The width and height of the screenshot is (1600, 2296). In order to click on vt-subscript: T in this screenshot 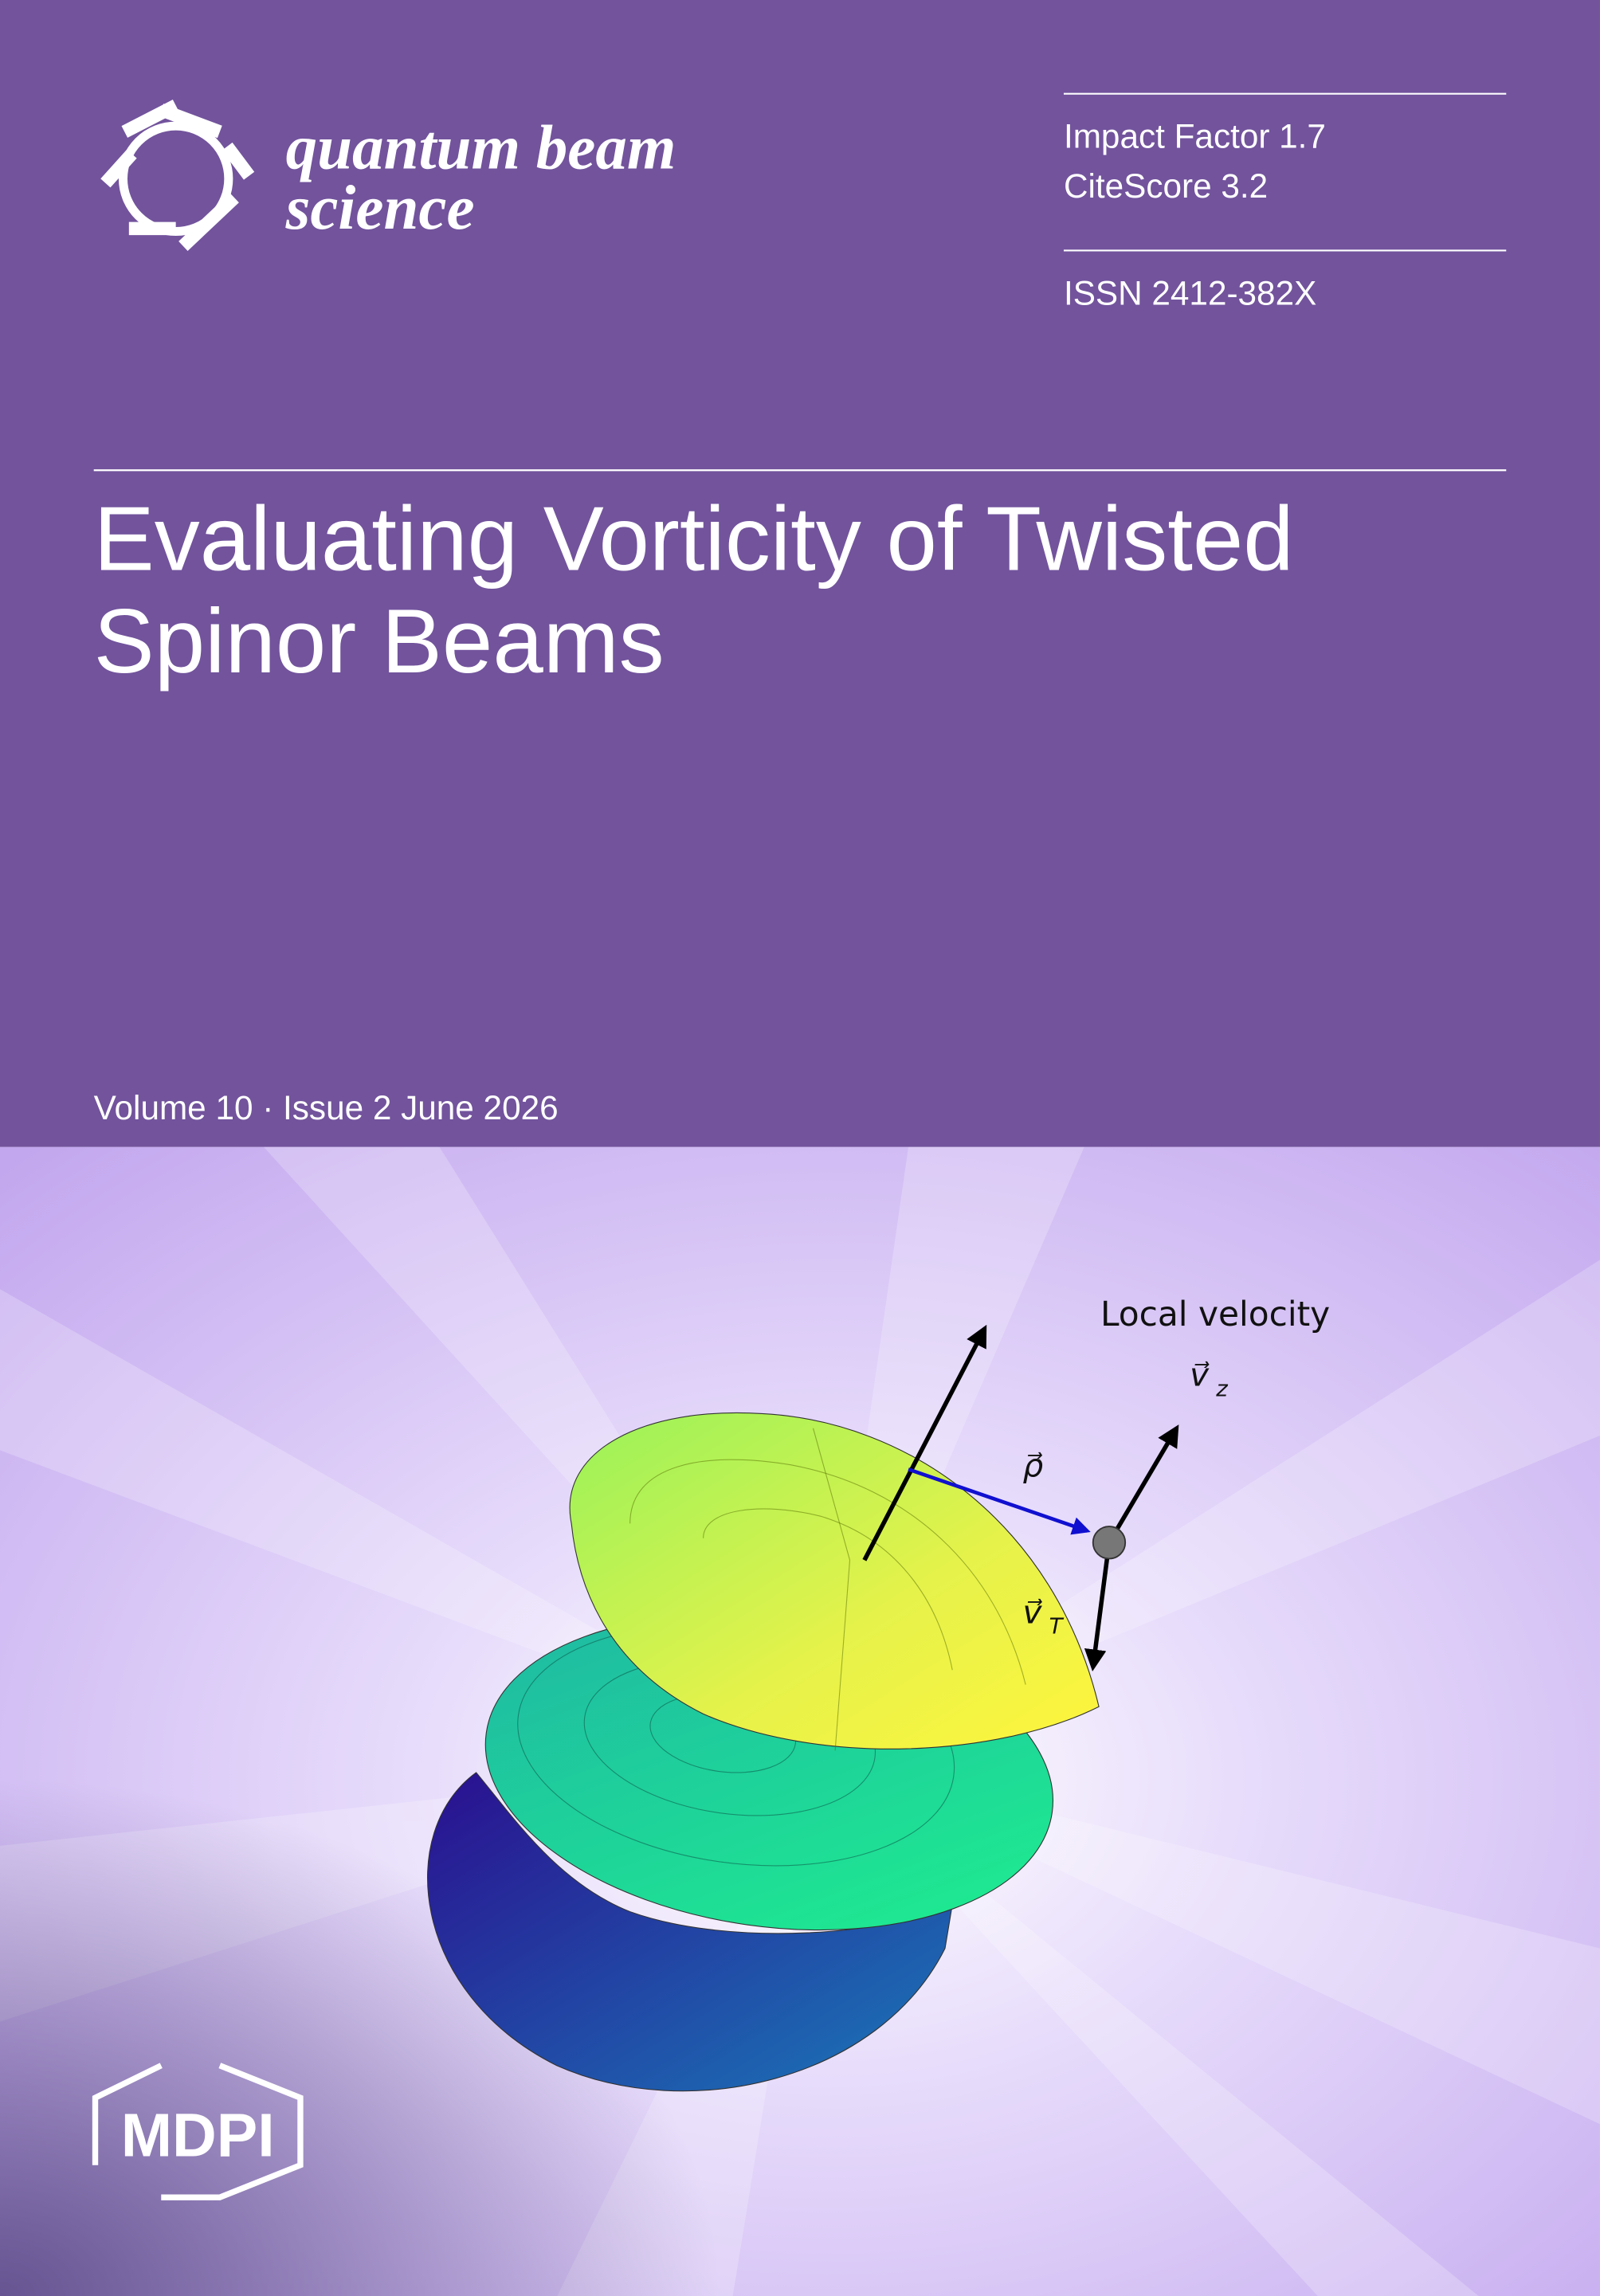, I will do `click(1057, 1626)`.